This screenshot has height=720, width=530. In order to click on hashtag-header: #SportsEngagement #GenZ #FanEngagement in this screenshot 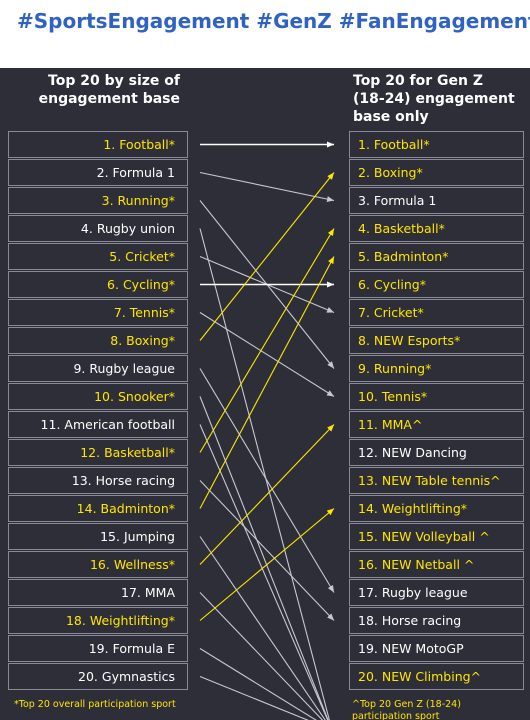, I will do `click(265, 34)`.